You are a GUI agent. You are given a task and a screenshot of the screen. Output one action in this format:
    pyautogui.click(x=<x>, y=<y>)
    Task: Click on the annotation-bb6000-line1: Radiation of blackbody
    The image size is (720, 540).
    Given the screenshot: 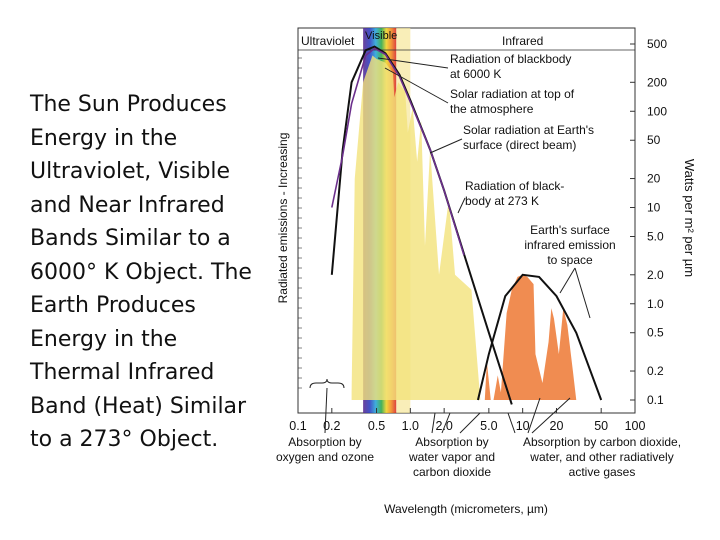 What is the action you would take?
    pyautogui.click(x=510, y=59)
    